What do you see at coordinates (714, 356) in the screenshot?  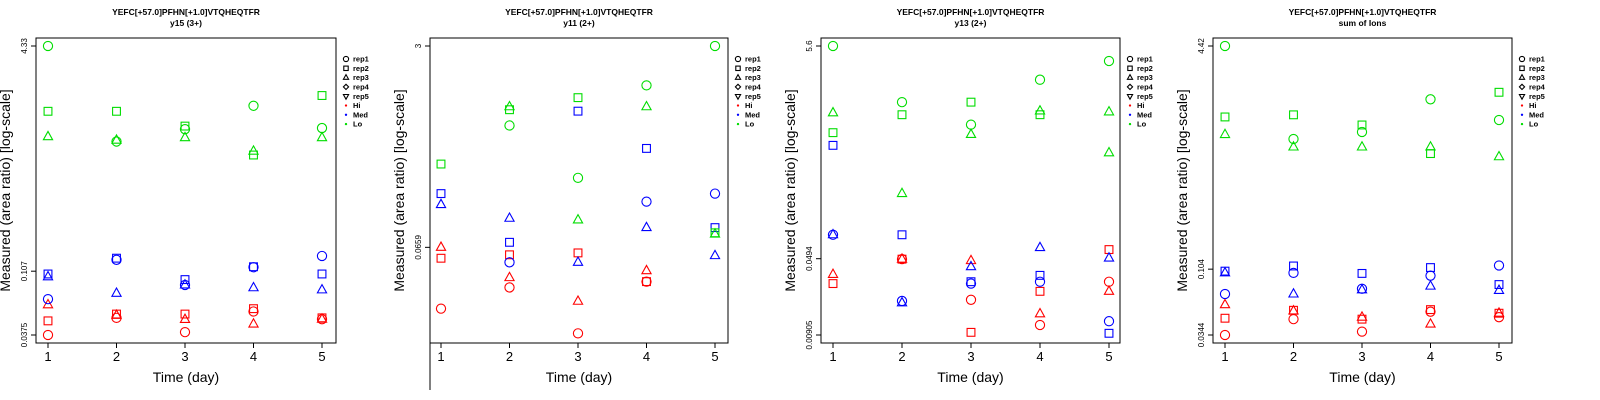 I see `x-tick-label: 5` at bounding box center [714, 356].